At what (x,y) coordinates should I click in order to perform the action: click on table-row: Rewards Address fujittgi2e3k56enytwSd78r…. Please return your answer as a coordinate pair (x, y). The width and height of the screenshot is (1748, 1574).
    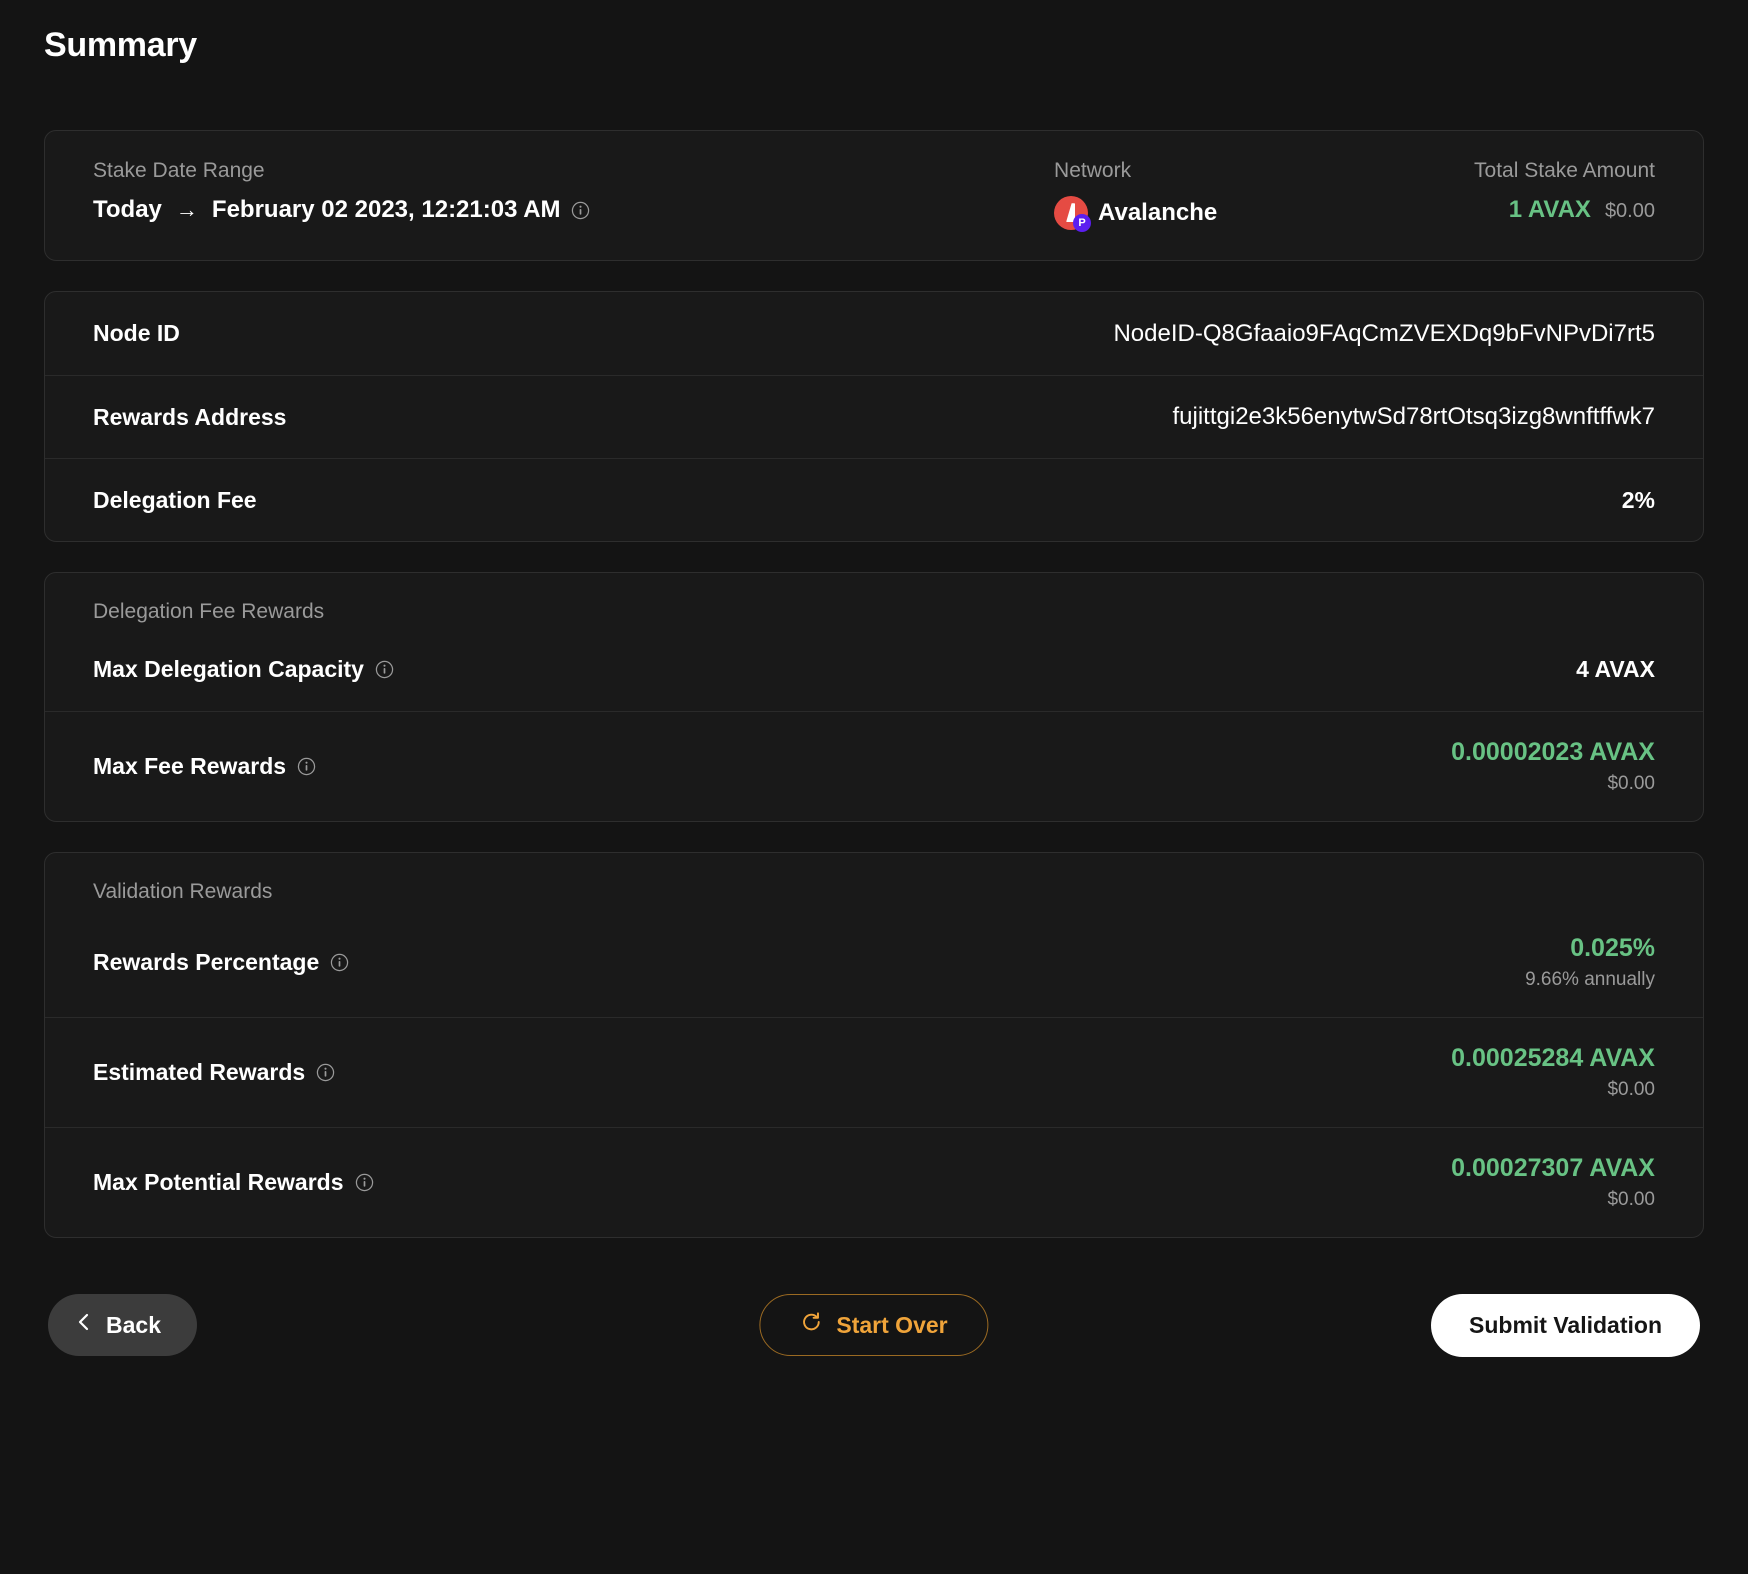
    Looking at the image, I should click on (874, 416).